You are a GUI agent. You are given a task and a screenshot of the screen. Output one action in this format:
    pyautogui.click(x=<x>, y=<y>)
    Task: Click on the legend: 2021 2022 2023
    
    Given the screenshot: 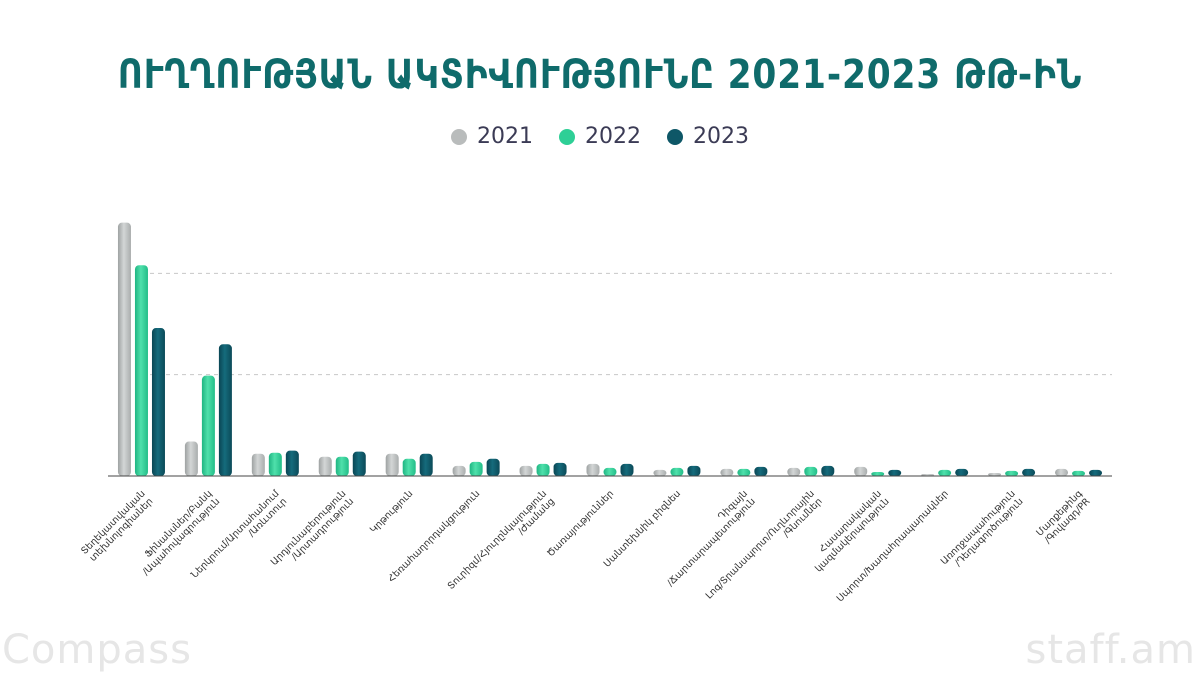 What is the action you would take?
    pyautogui.click(x=600, y=136)
    